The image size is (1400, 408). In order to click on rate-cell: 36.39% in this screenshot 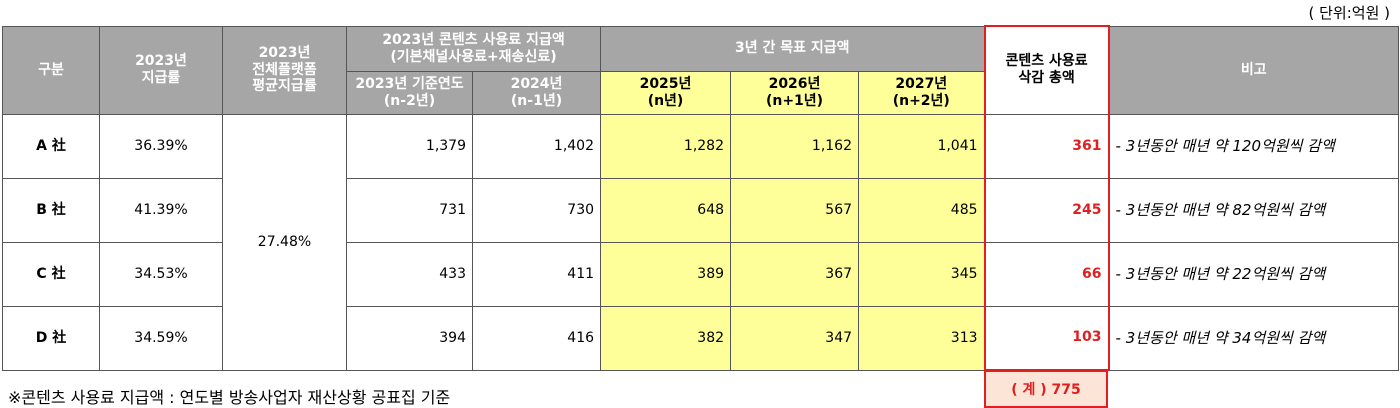, I will do `click(161, 146)`.